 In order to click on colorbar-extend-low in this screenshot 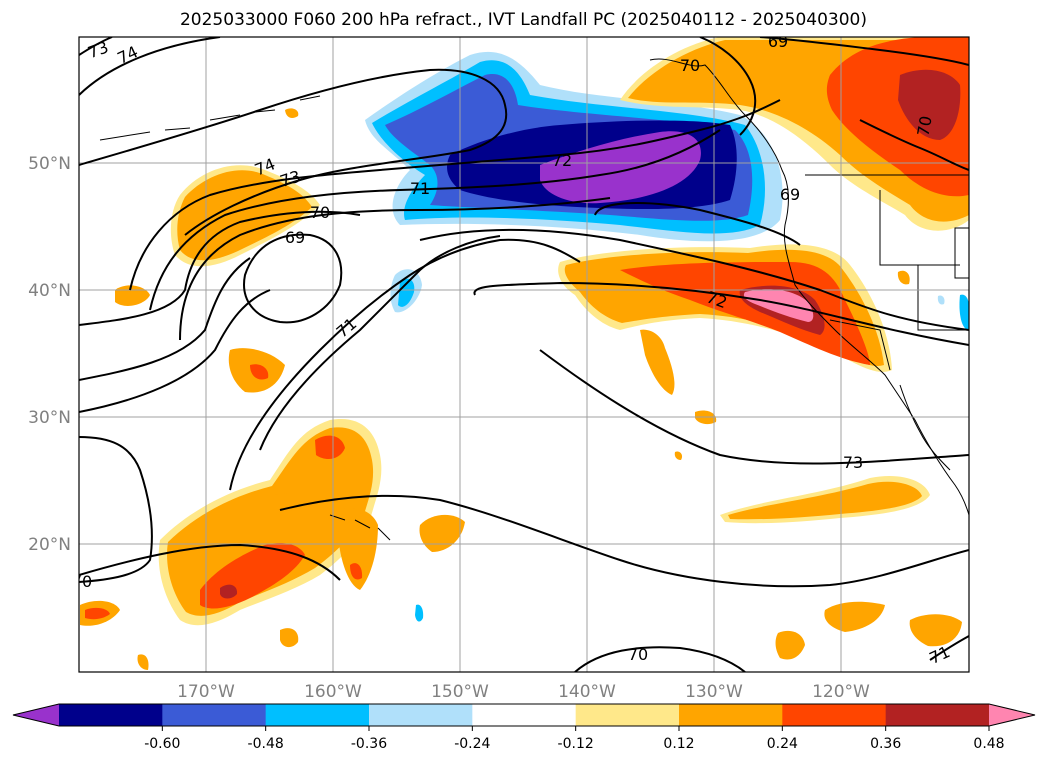, I will do `click(36, 715)`.